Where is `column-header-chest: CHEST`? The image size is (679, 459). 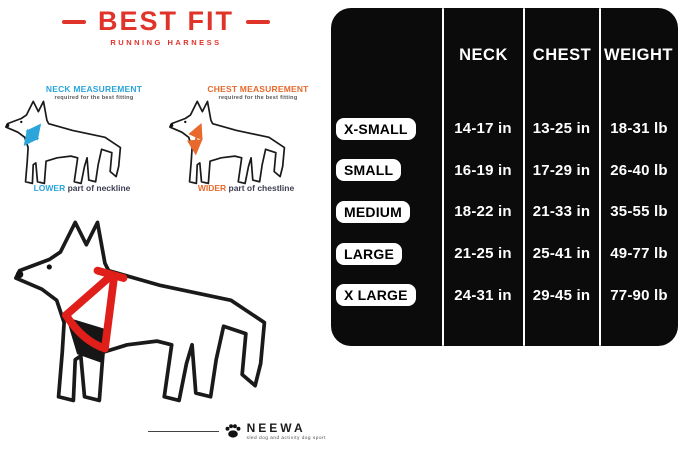
column-header-chest: CHEST is located at coordinates (562, 55).